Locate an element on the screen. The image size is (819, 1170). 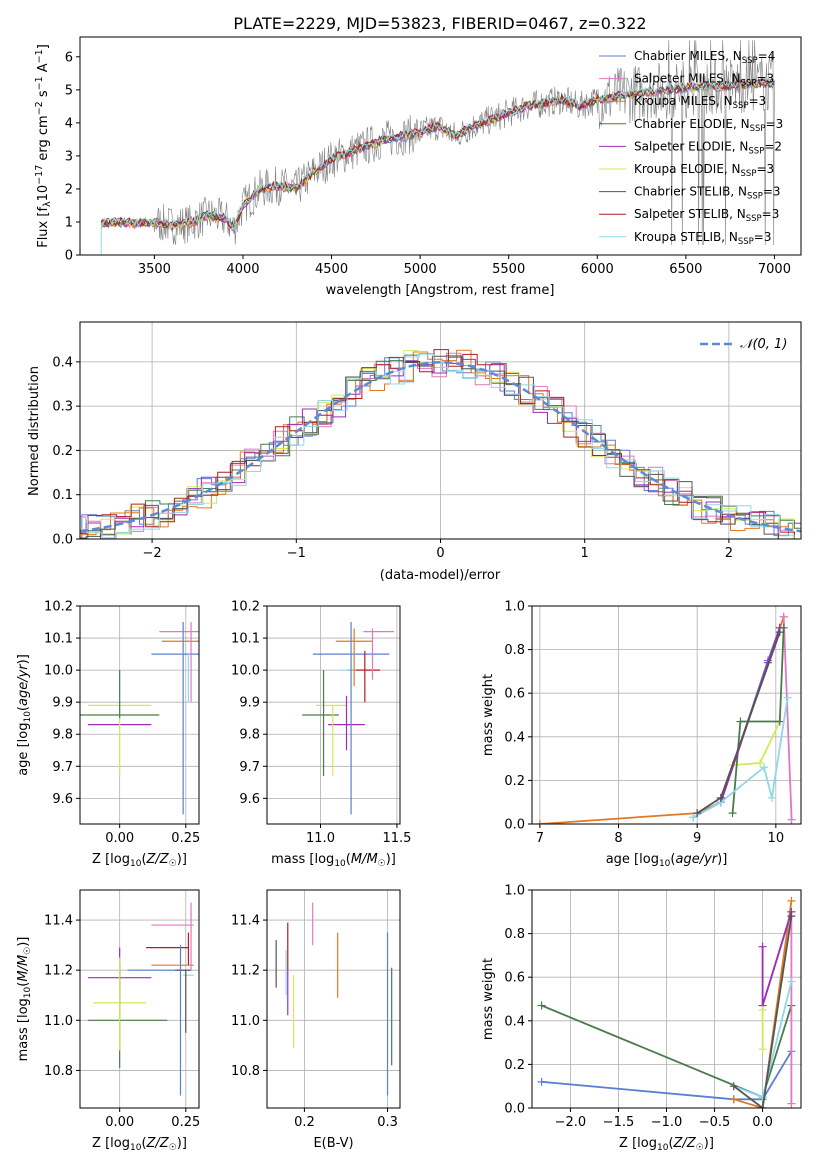
weight-line-kroupa_stelib is located at coordinates (740, 758).